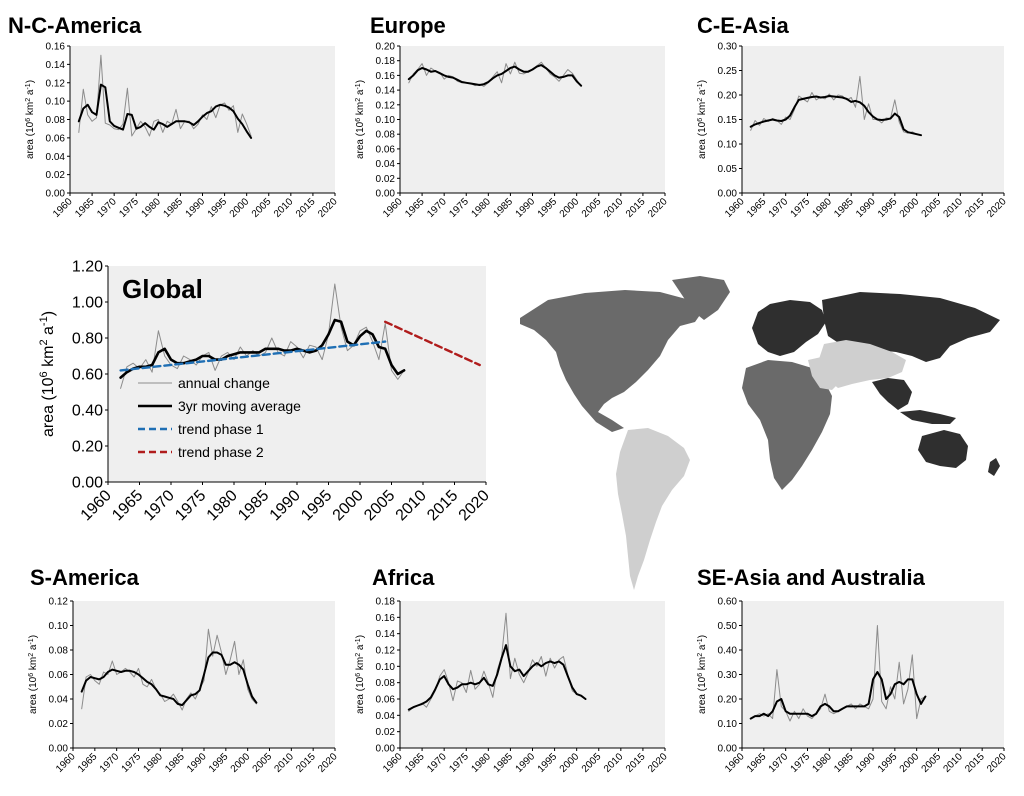  Describe the element at coordinates (162, 289) in the screenshot. I see `panel-title: Global` at that location.